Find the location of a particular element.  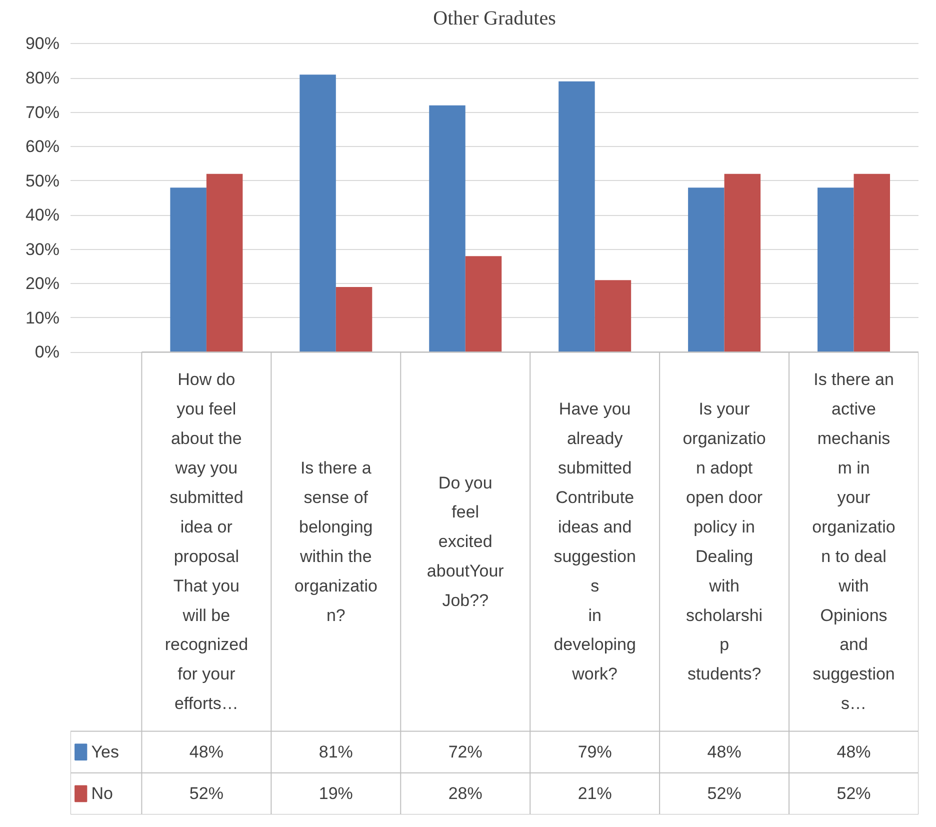

y-tick-label: 80% is located at coordinates (42, 78).